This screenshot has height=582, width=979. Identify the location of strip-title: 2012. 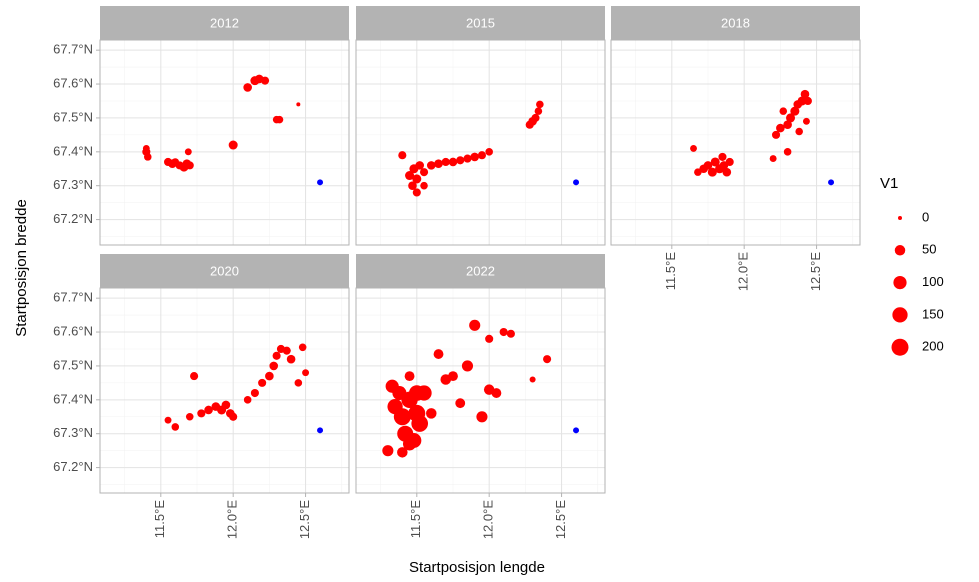
(224, 22).